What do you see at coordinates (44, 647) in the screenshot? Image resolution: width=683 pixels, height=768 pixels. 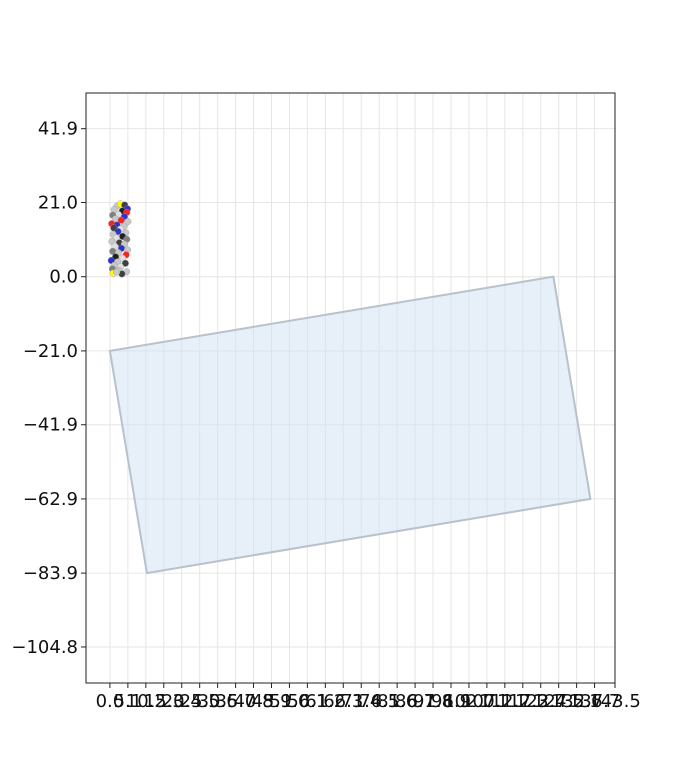 I see `y-tick-label: −104.8` at bounding box center [44, 647].